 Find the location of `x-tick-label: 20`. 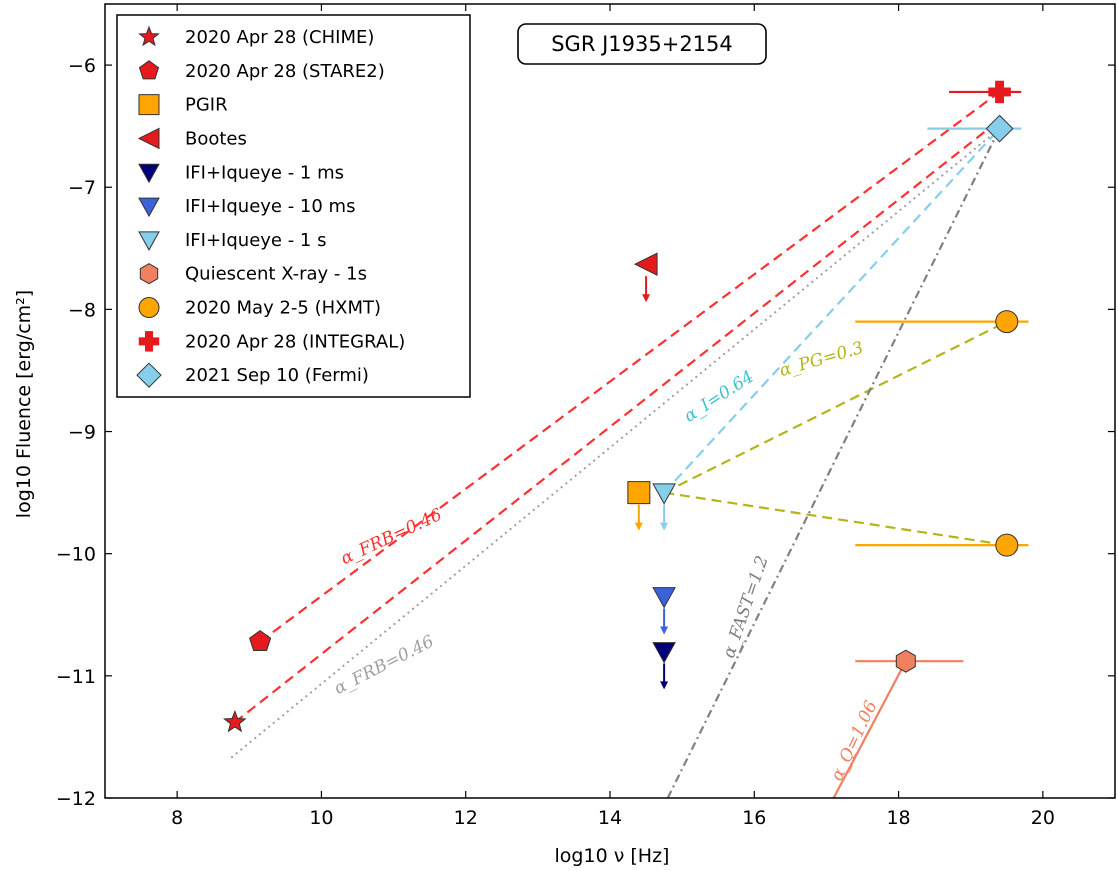

x-tick-label: 20 is located at coordinates (1043, 818).